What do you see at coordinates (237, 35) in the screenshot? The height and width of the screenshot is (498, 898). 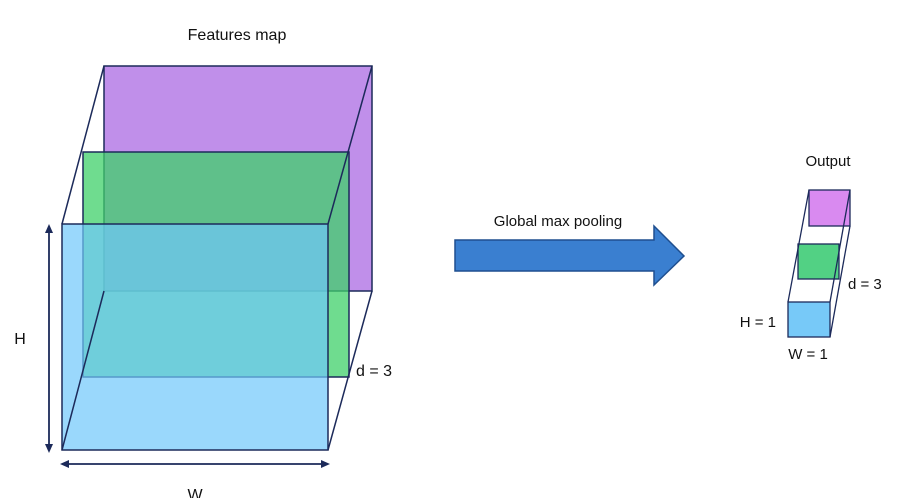 I see `feature-map-title: Features map` at bounding box center [237, 35].